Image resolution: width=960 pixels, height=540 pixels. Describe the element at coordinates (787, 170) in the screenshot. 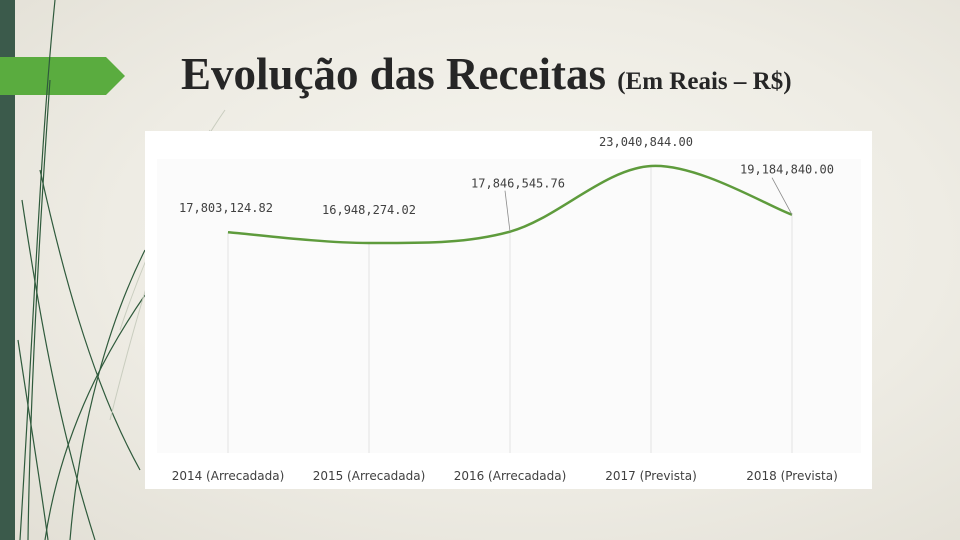

I see `data-label-5: 19,184,840.00` at that location.